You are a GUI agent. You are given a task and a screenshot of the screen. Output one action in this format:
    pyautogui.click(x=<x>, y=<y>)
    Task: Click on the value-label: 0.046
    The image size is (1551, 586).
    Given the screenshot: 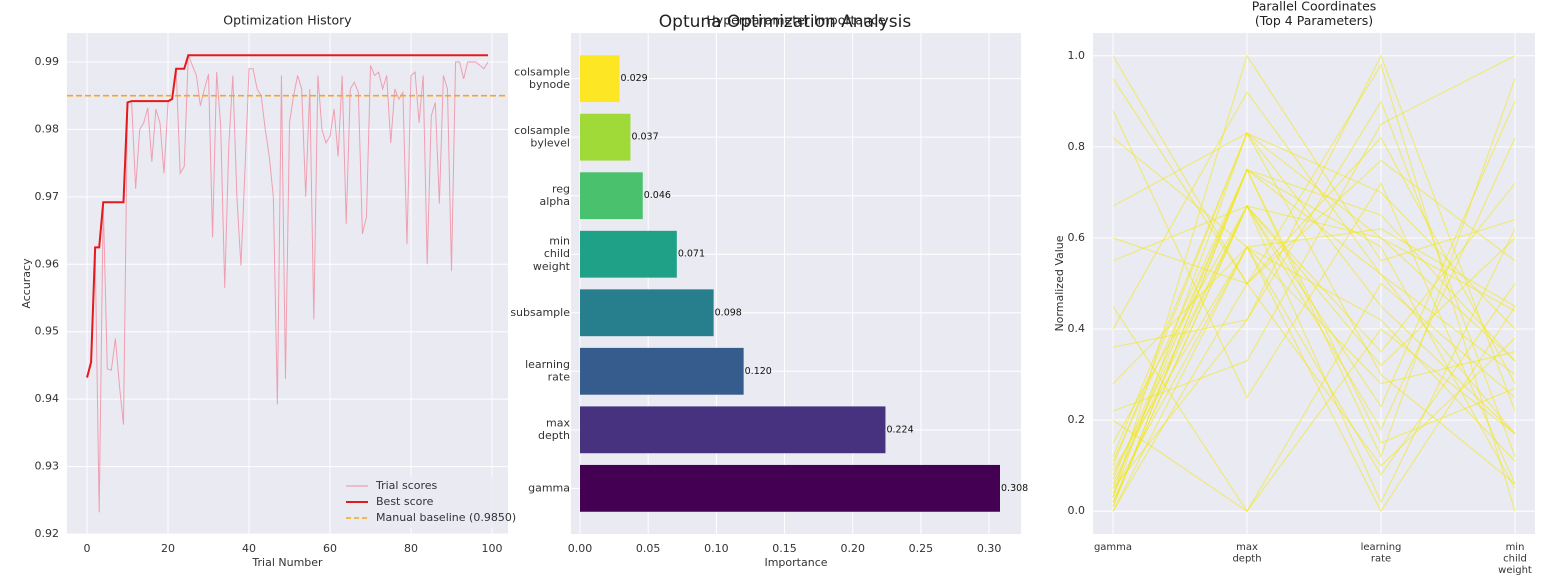 What is the action you would take?
    pyautogui.click(x=657, y=195)
    